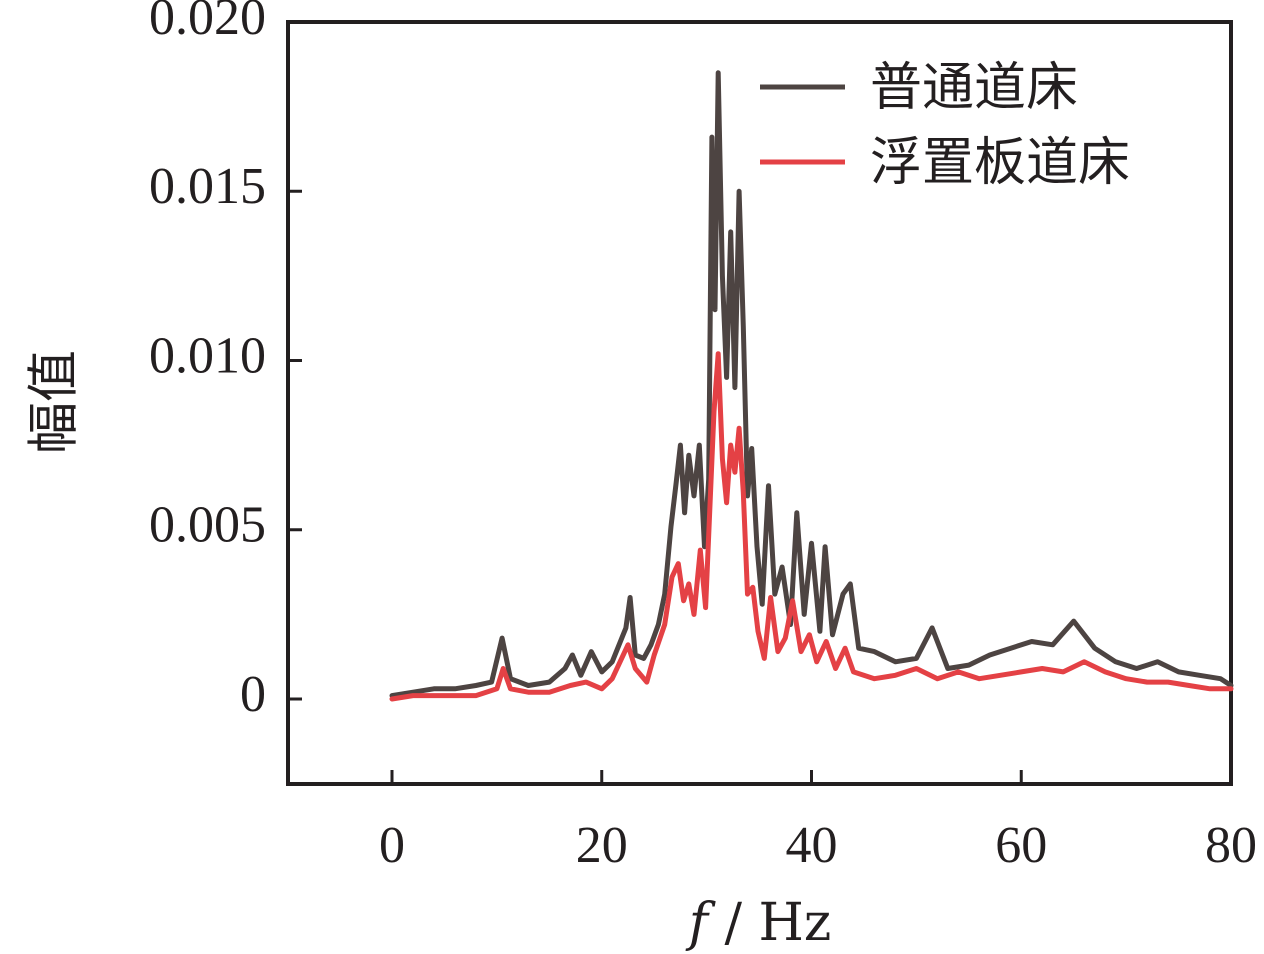 The image size is (1264, 954). What do you see at coordinates (207, 23) in the screenshot?
I see `y-tick-label: 0.020` at bounding box center [207, 23].